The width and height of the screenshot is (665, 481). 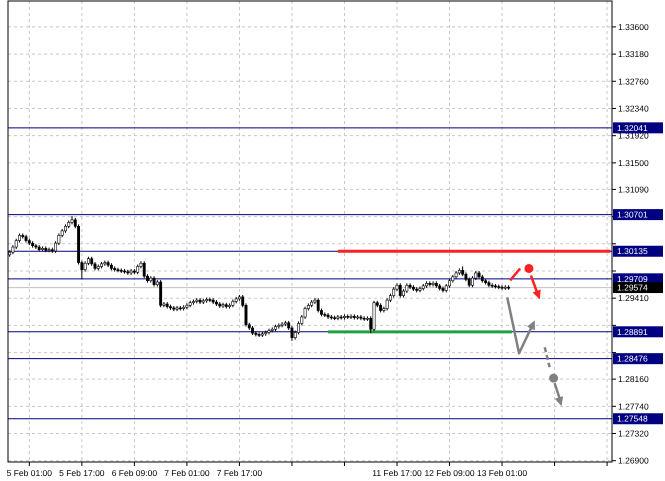 I want to click on x-tick-label: 7 Feb 01:00, so click(x=187, y=473).